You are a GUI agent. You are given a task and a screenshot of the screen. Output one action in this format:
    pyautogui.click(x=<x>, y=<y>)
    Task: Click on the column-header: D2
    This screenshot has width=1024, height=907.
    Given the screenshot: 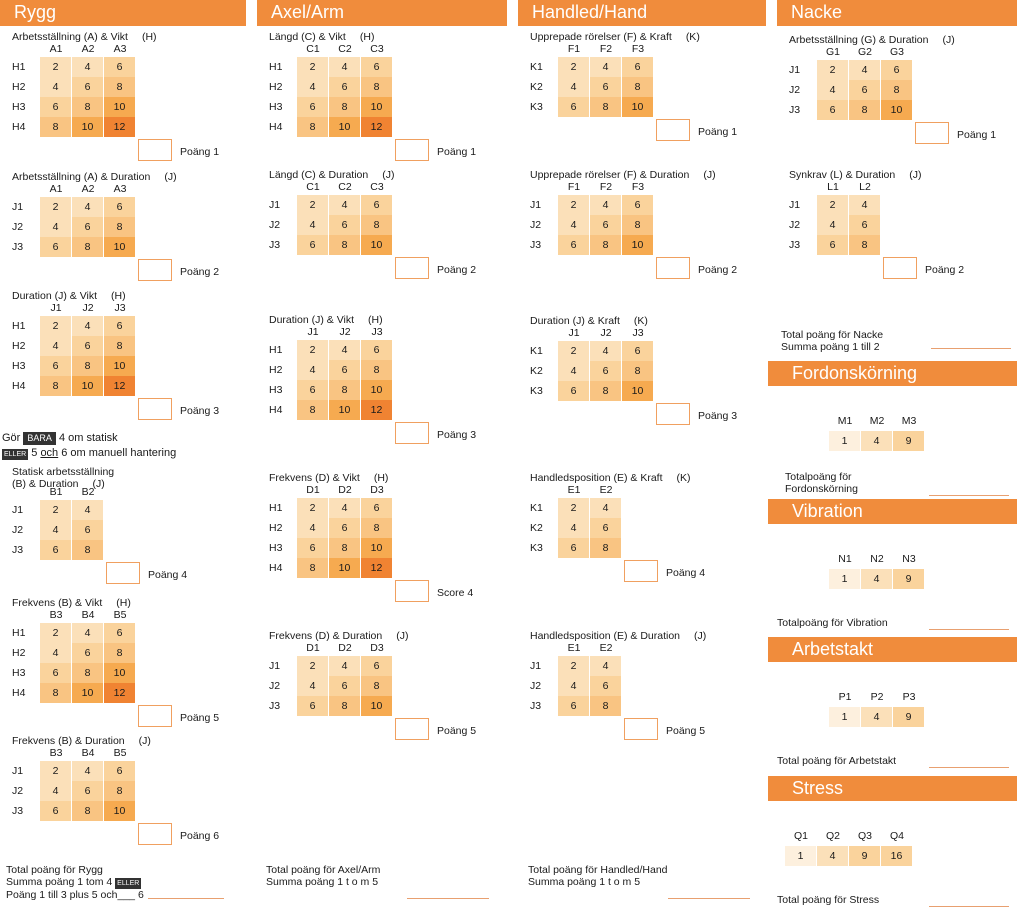 What is the action you would take?
    pyautogui.click(x=345, y=648)
    